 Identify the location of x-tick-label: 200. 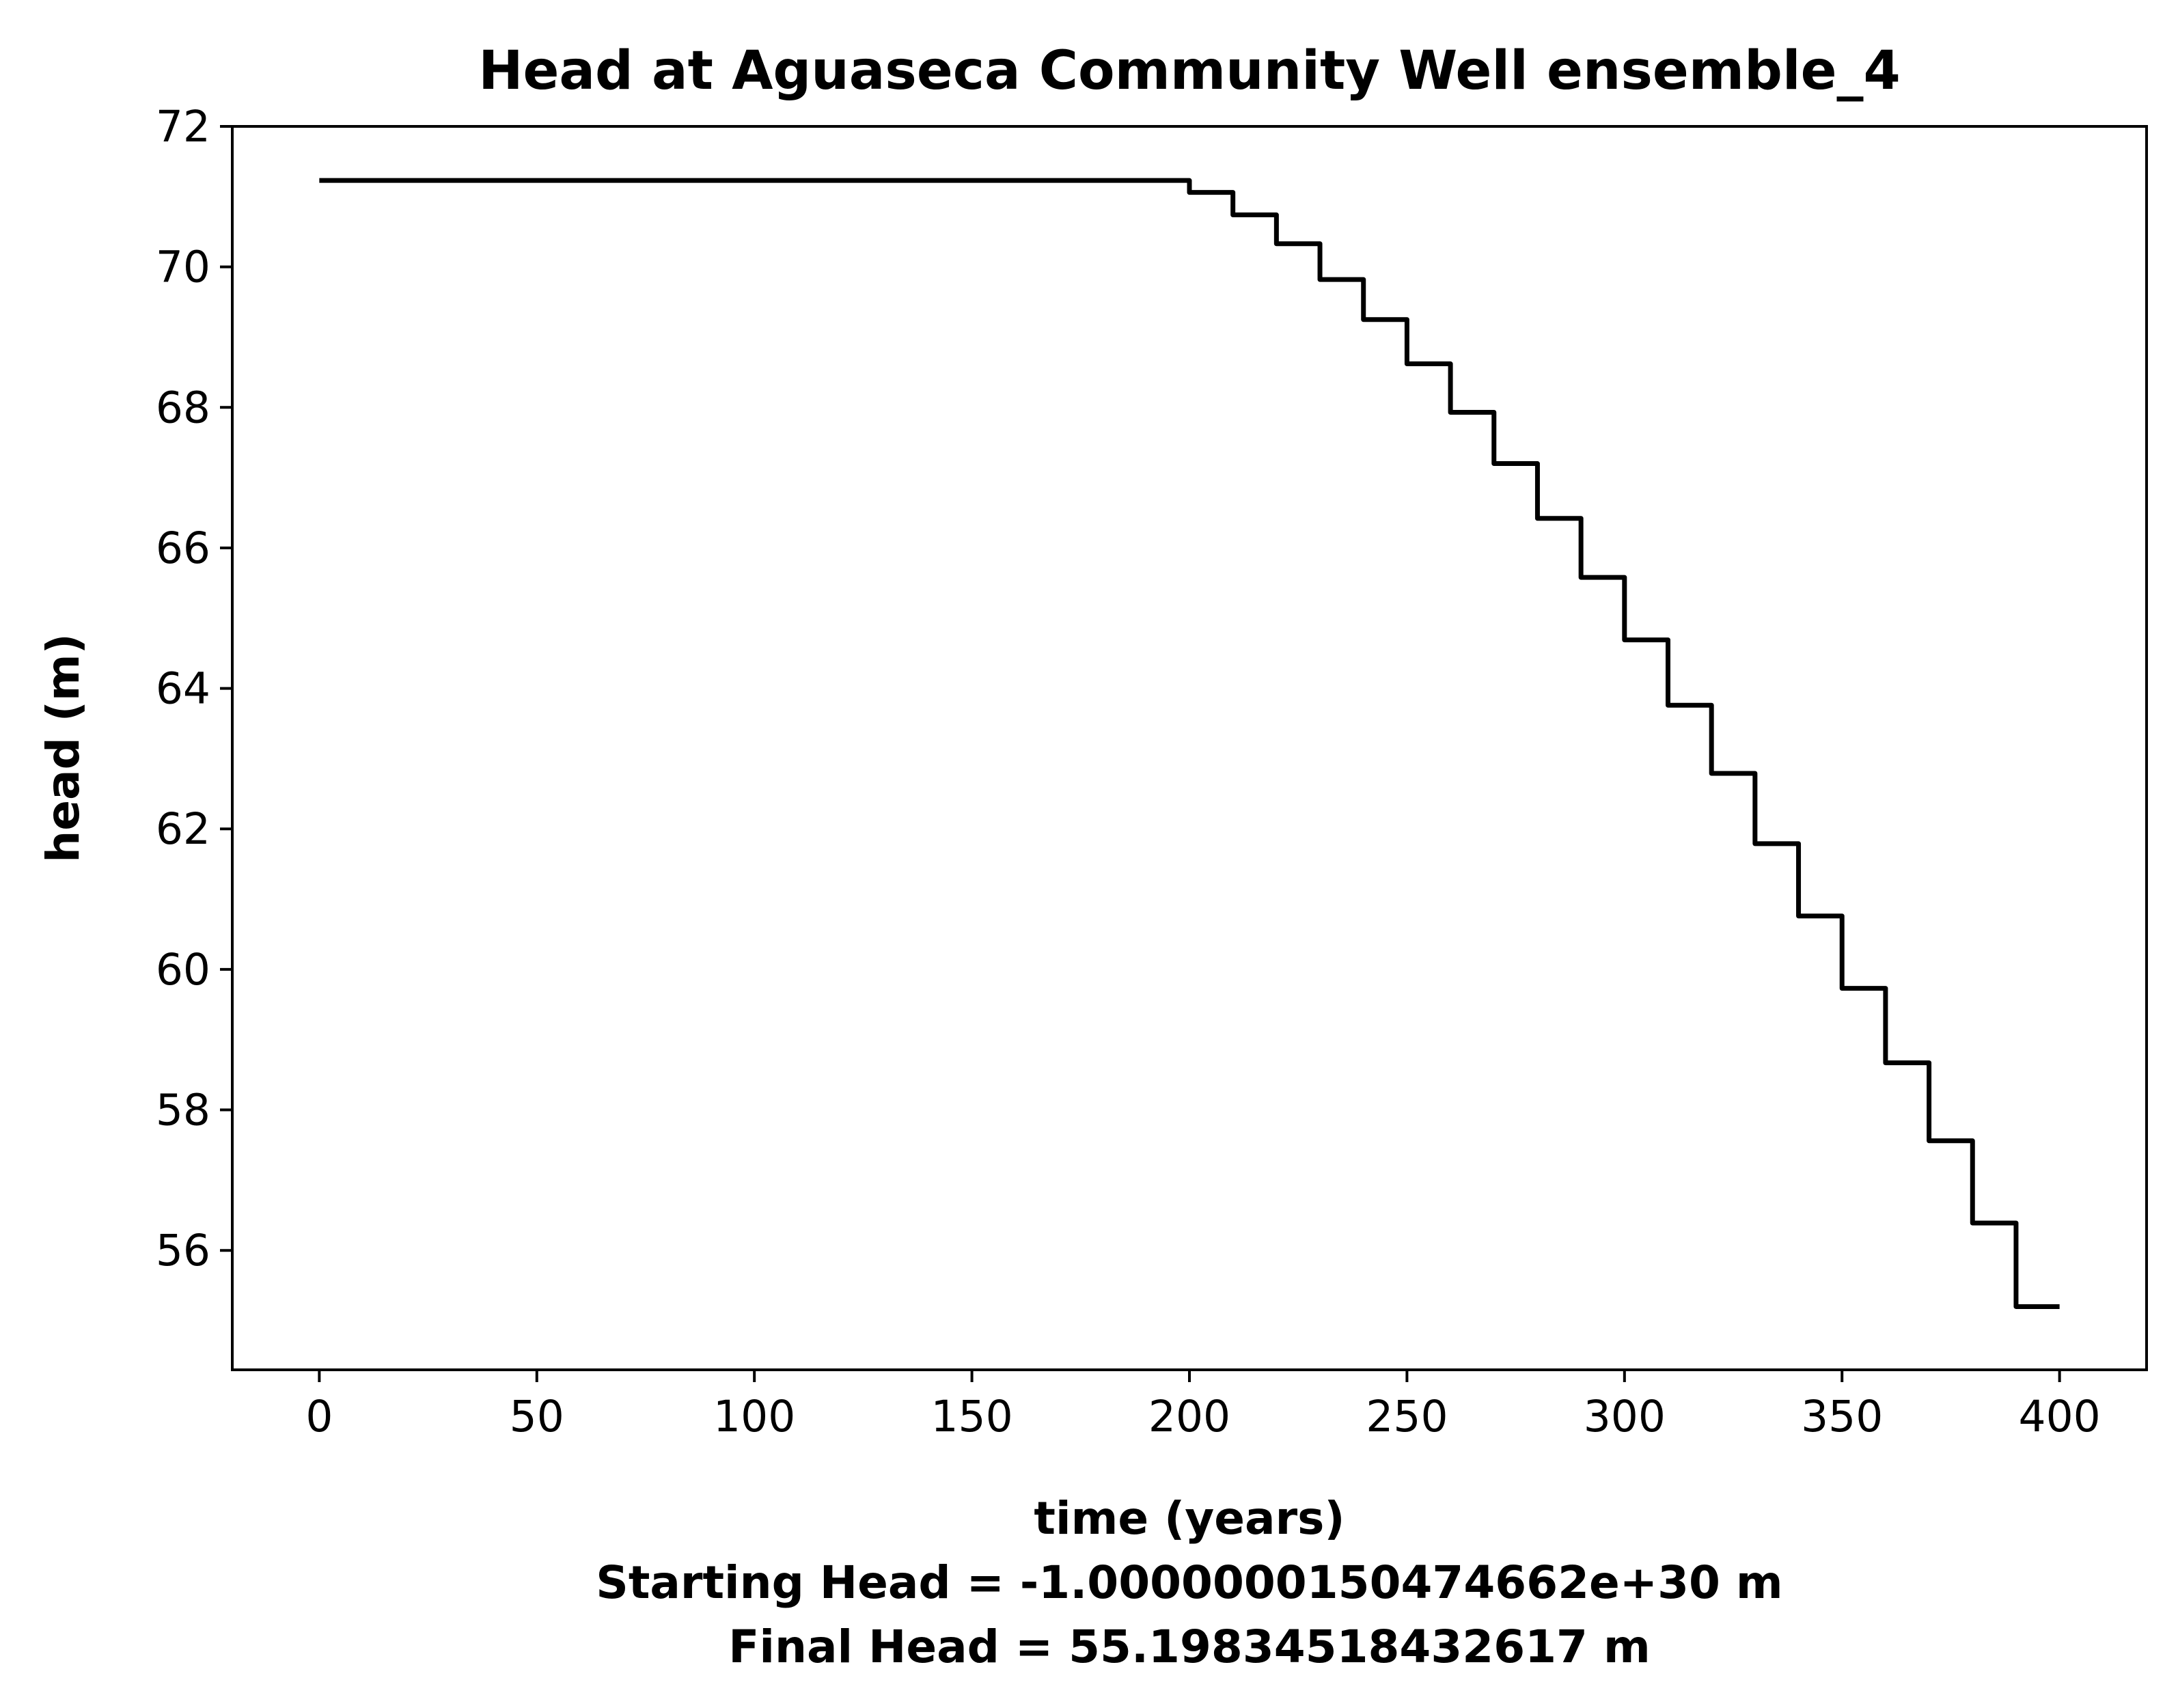
(1189, 1417).